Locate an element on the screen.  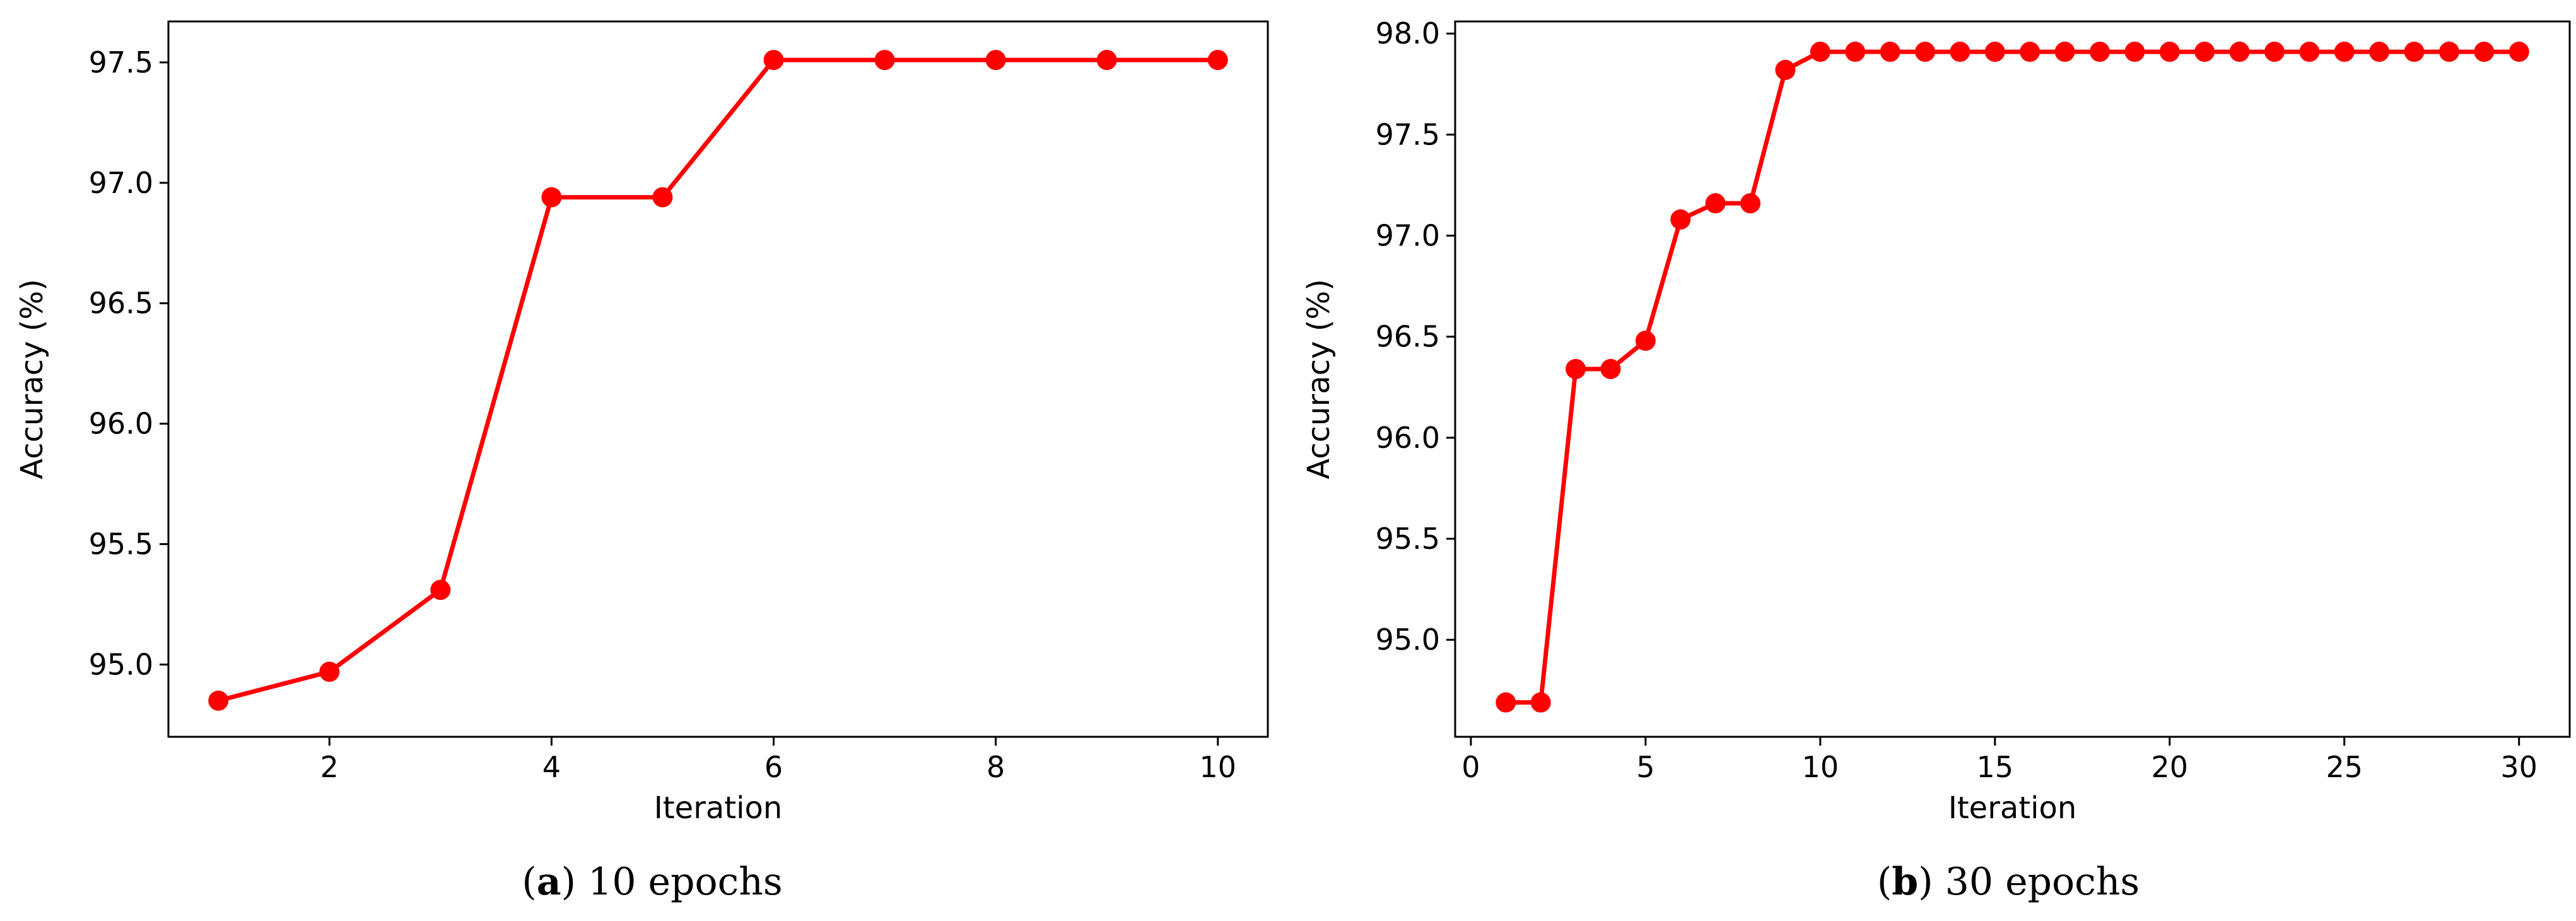
x-tick-label: 25 is located at coordinates (2344, 767).